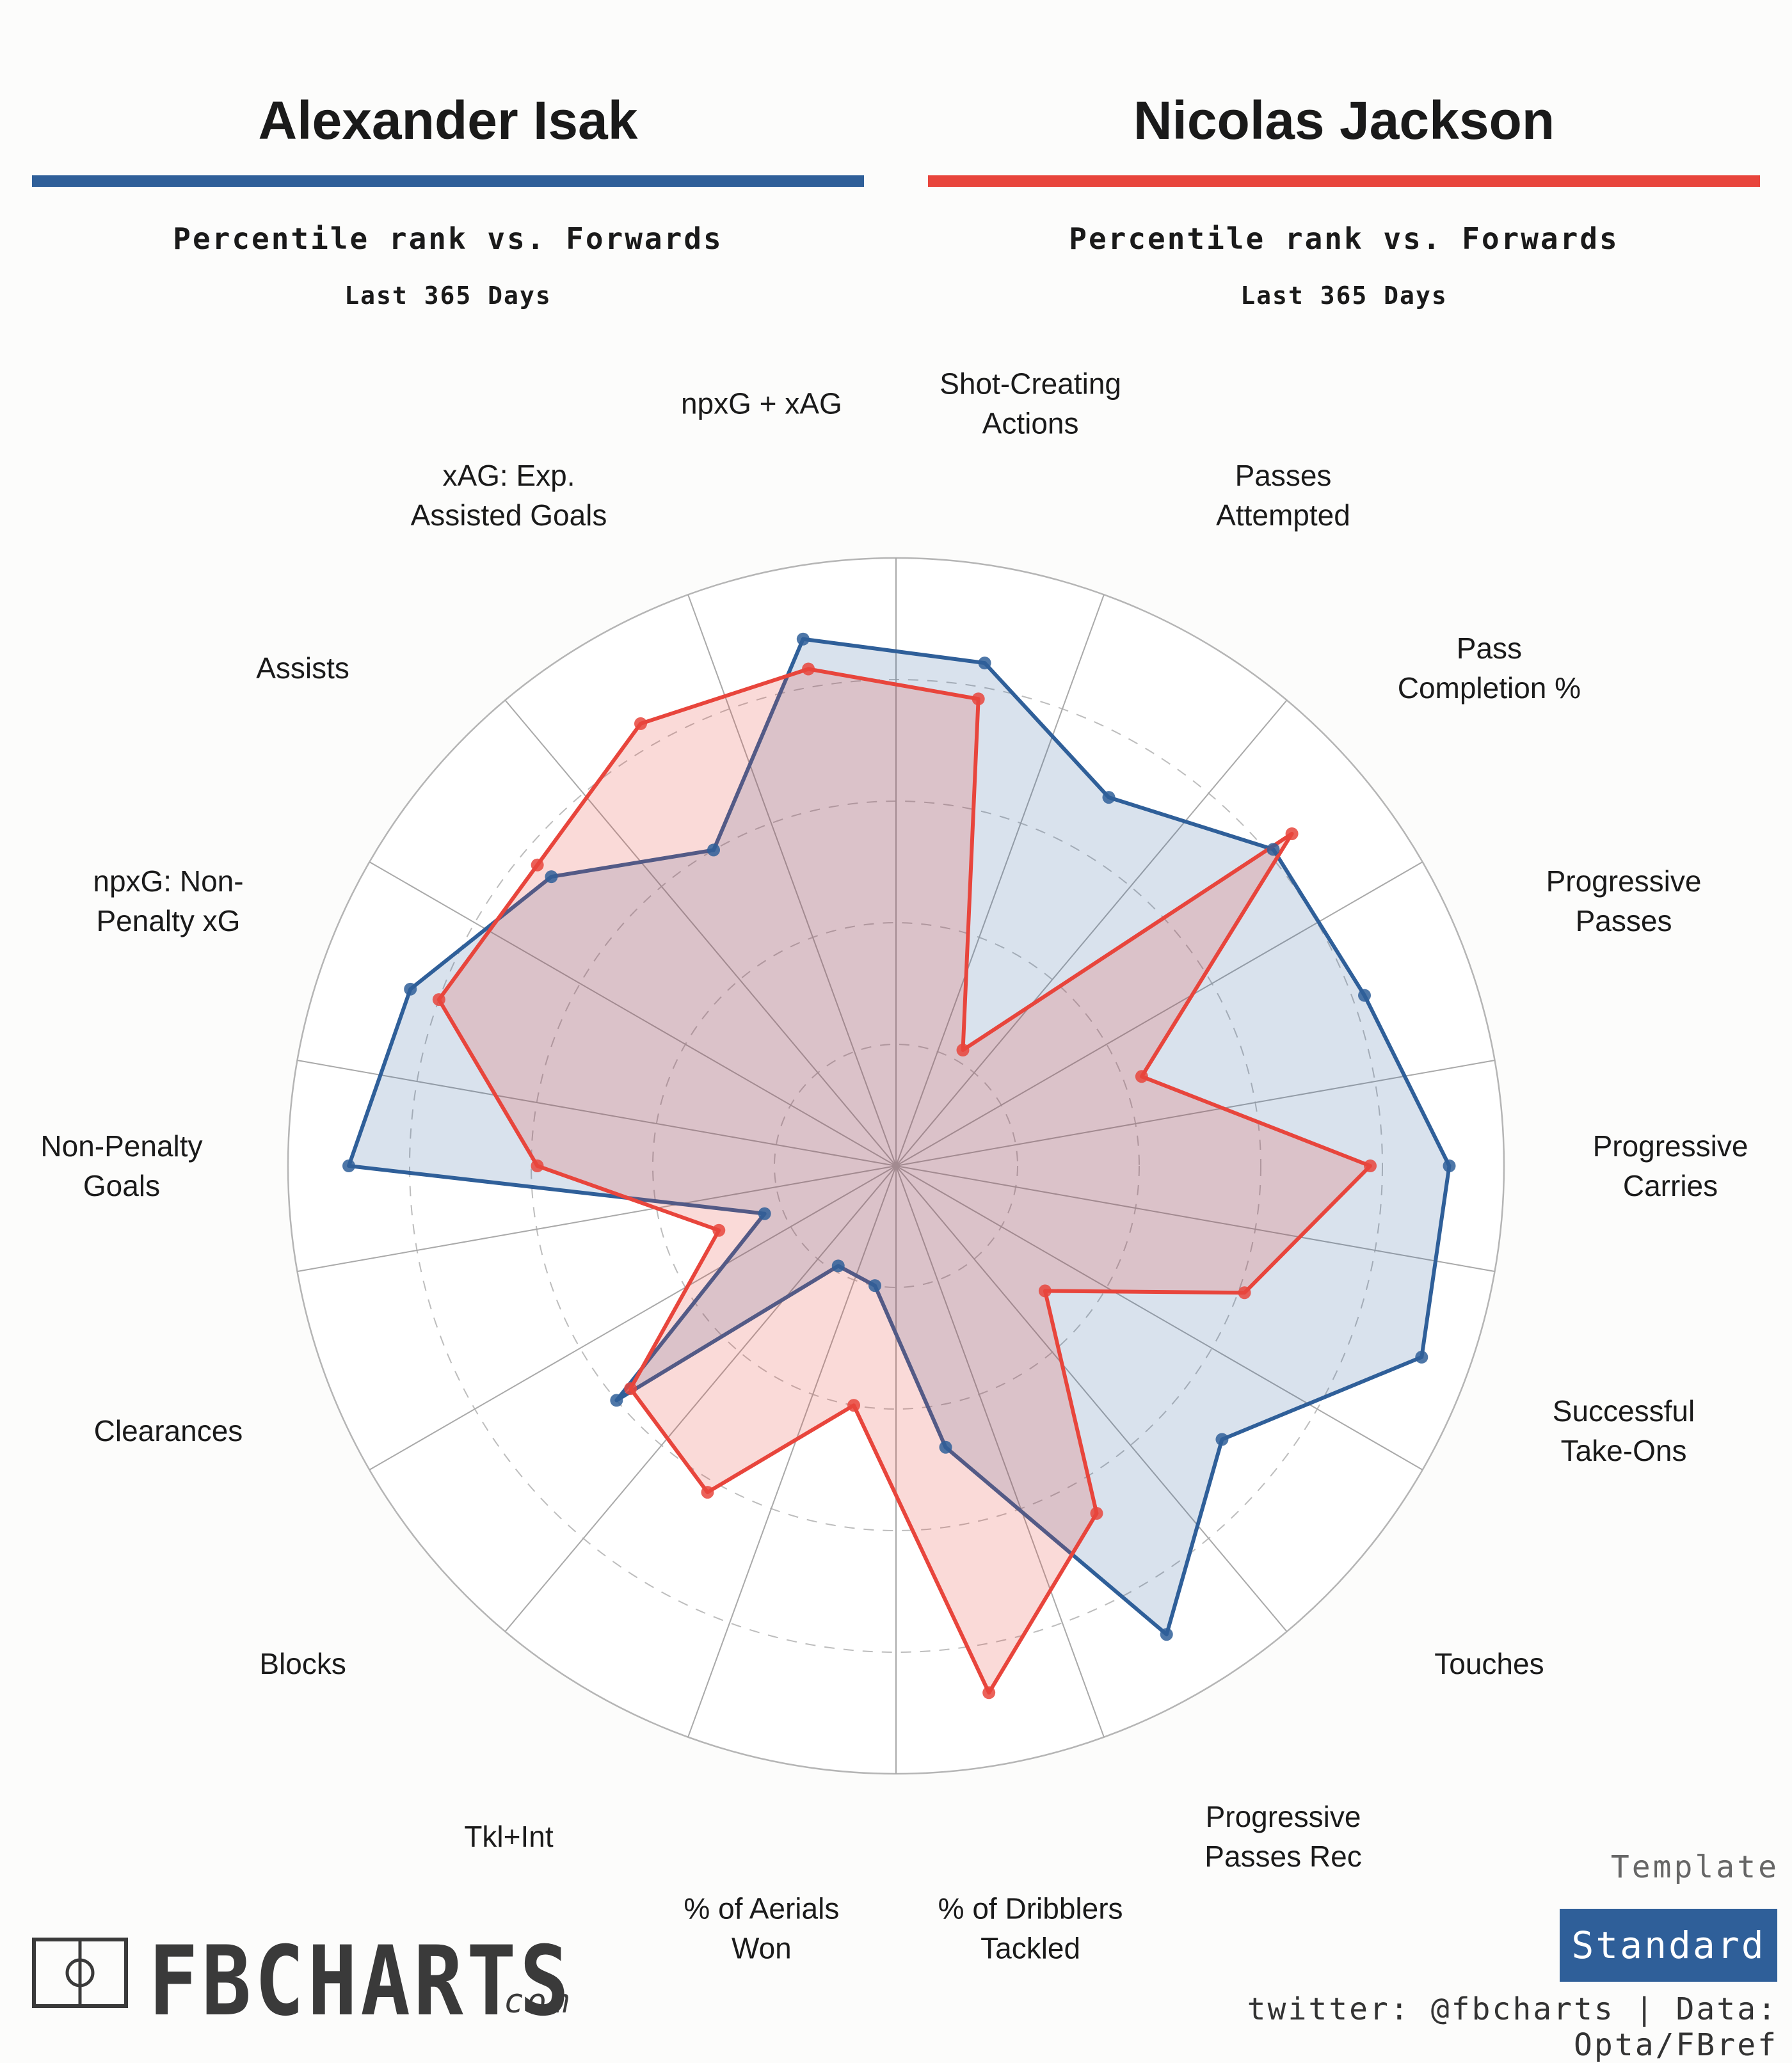 The height and width of the screenshot is (2063, 1792). I want to click on axis-label: Progressive Passes Rec, so click(1282, 1837).